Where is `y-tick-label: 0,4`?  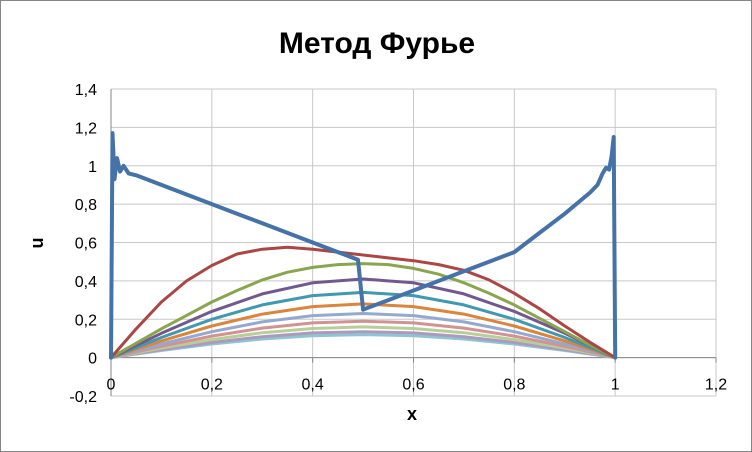
y-tick-label: 0,4 is located at coordinates (86, 282).